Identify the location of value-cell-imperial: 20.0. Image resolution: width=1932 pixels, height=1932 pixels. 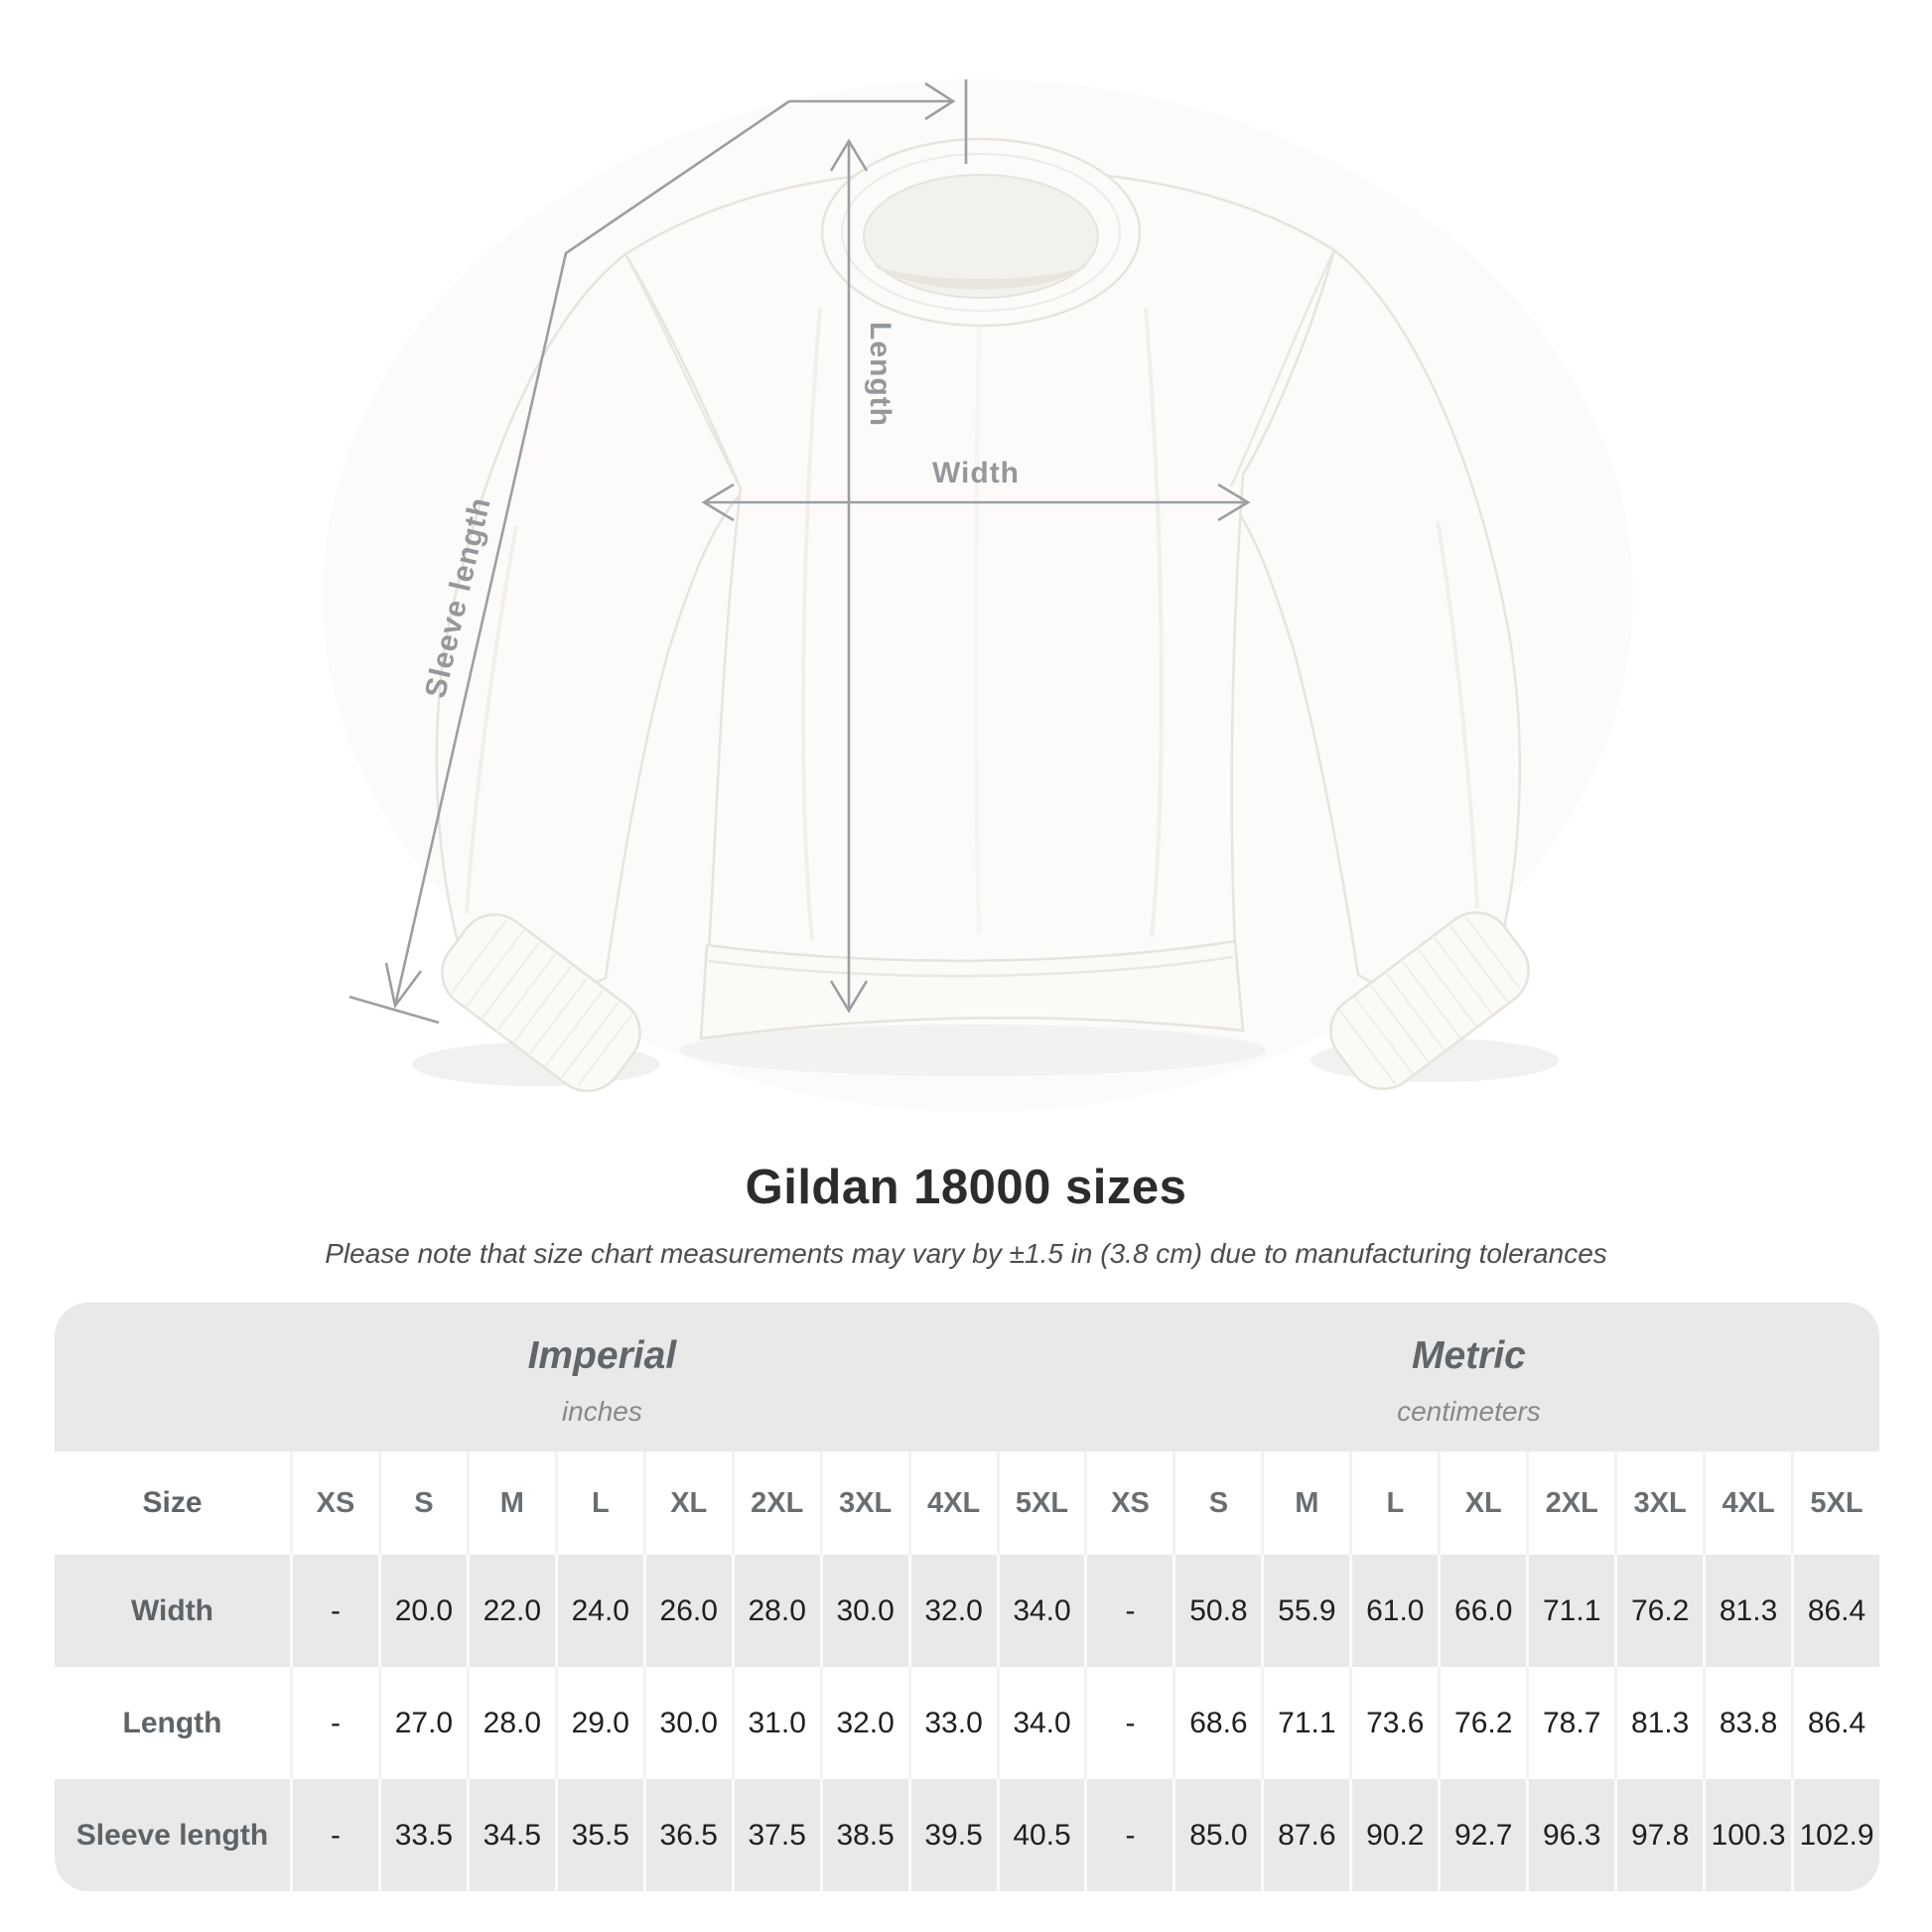
(422, 1611).